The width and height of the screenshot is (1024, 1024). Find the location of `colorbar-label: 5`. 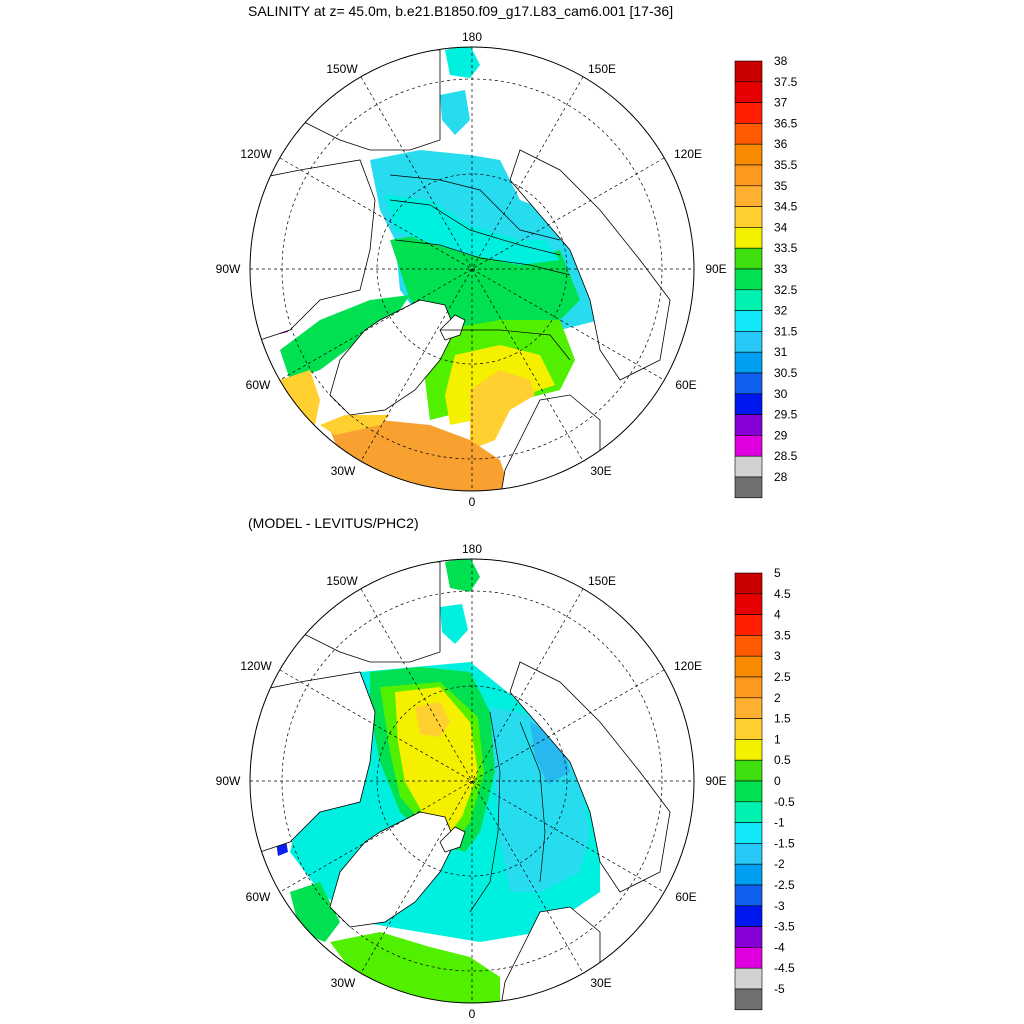

colorbar-label: 5 is located at coordinates (777, 573).